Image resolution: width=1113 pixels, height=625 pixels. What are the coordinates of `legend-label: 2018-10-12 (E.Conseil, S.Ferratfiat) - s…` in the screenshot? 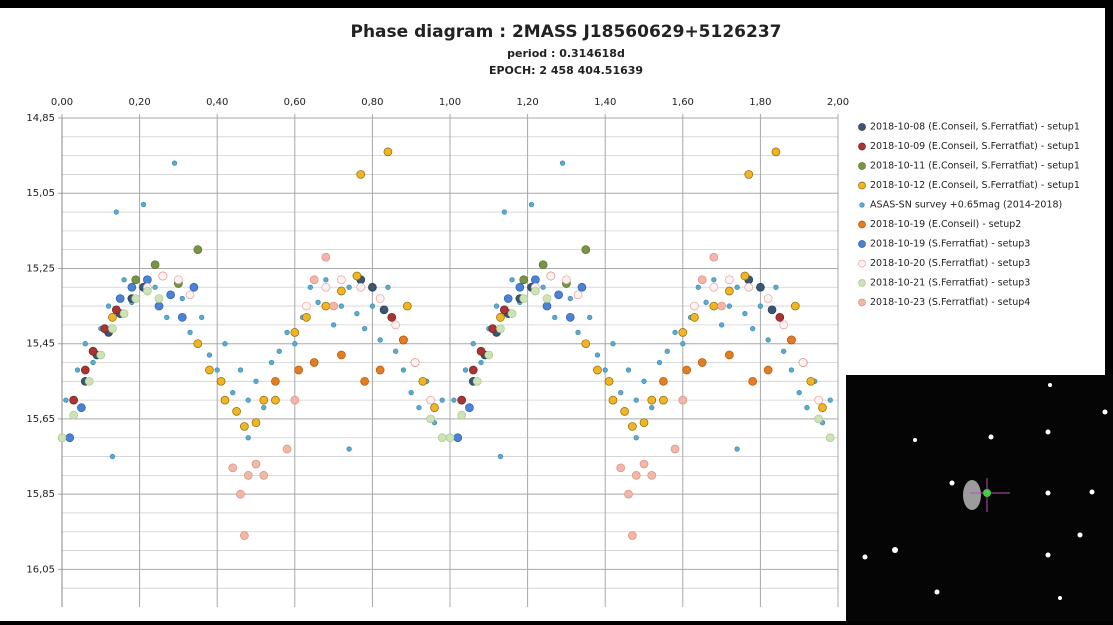 It's located at (975, 185).